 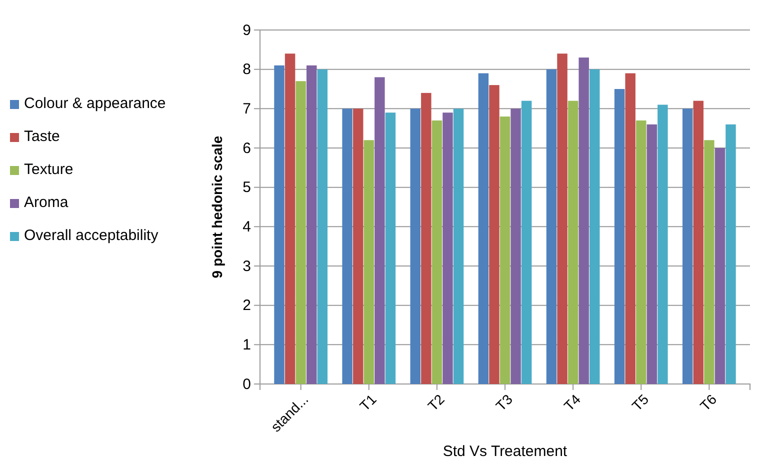 I want to click on x-tick-label: T6, so click(x=708, y=402).